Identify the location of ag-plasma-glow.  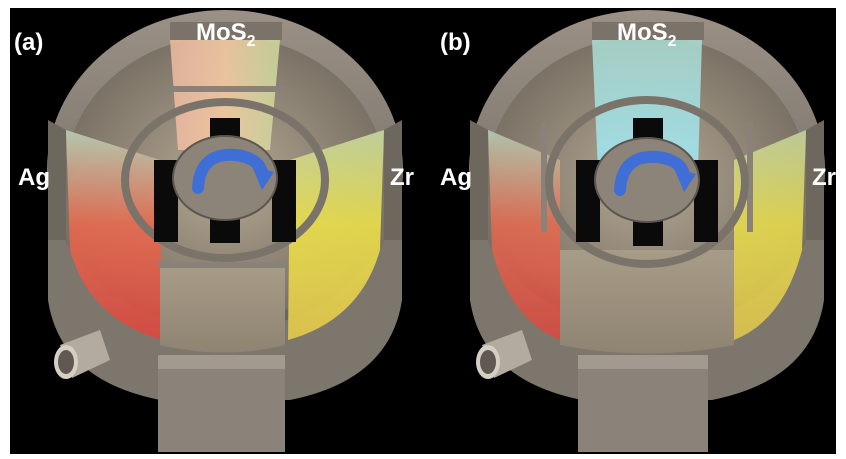
(114, 235).